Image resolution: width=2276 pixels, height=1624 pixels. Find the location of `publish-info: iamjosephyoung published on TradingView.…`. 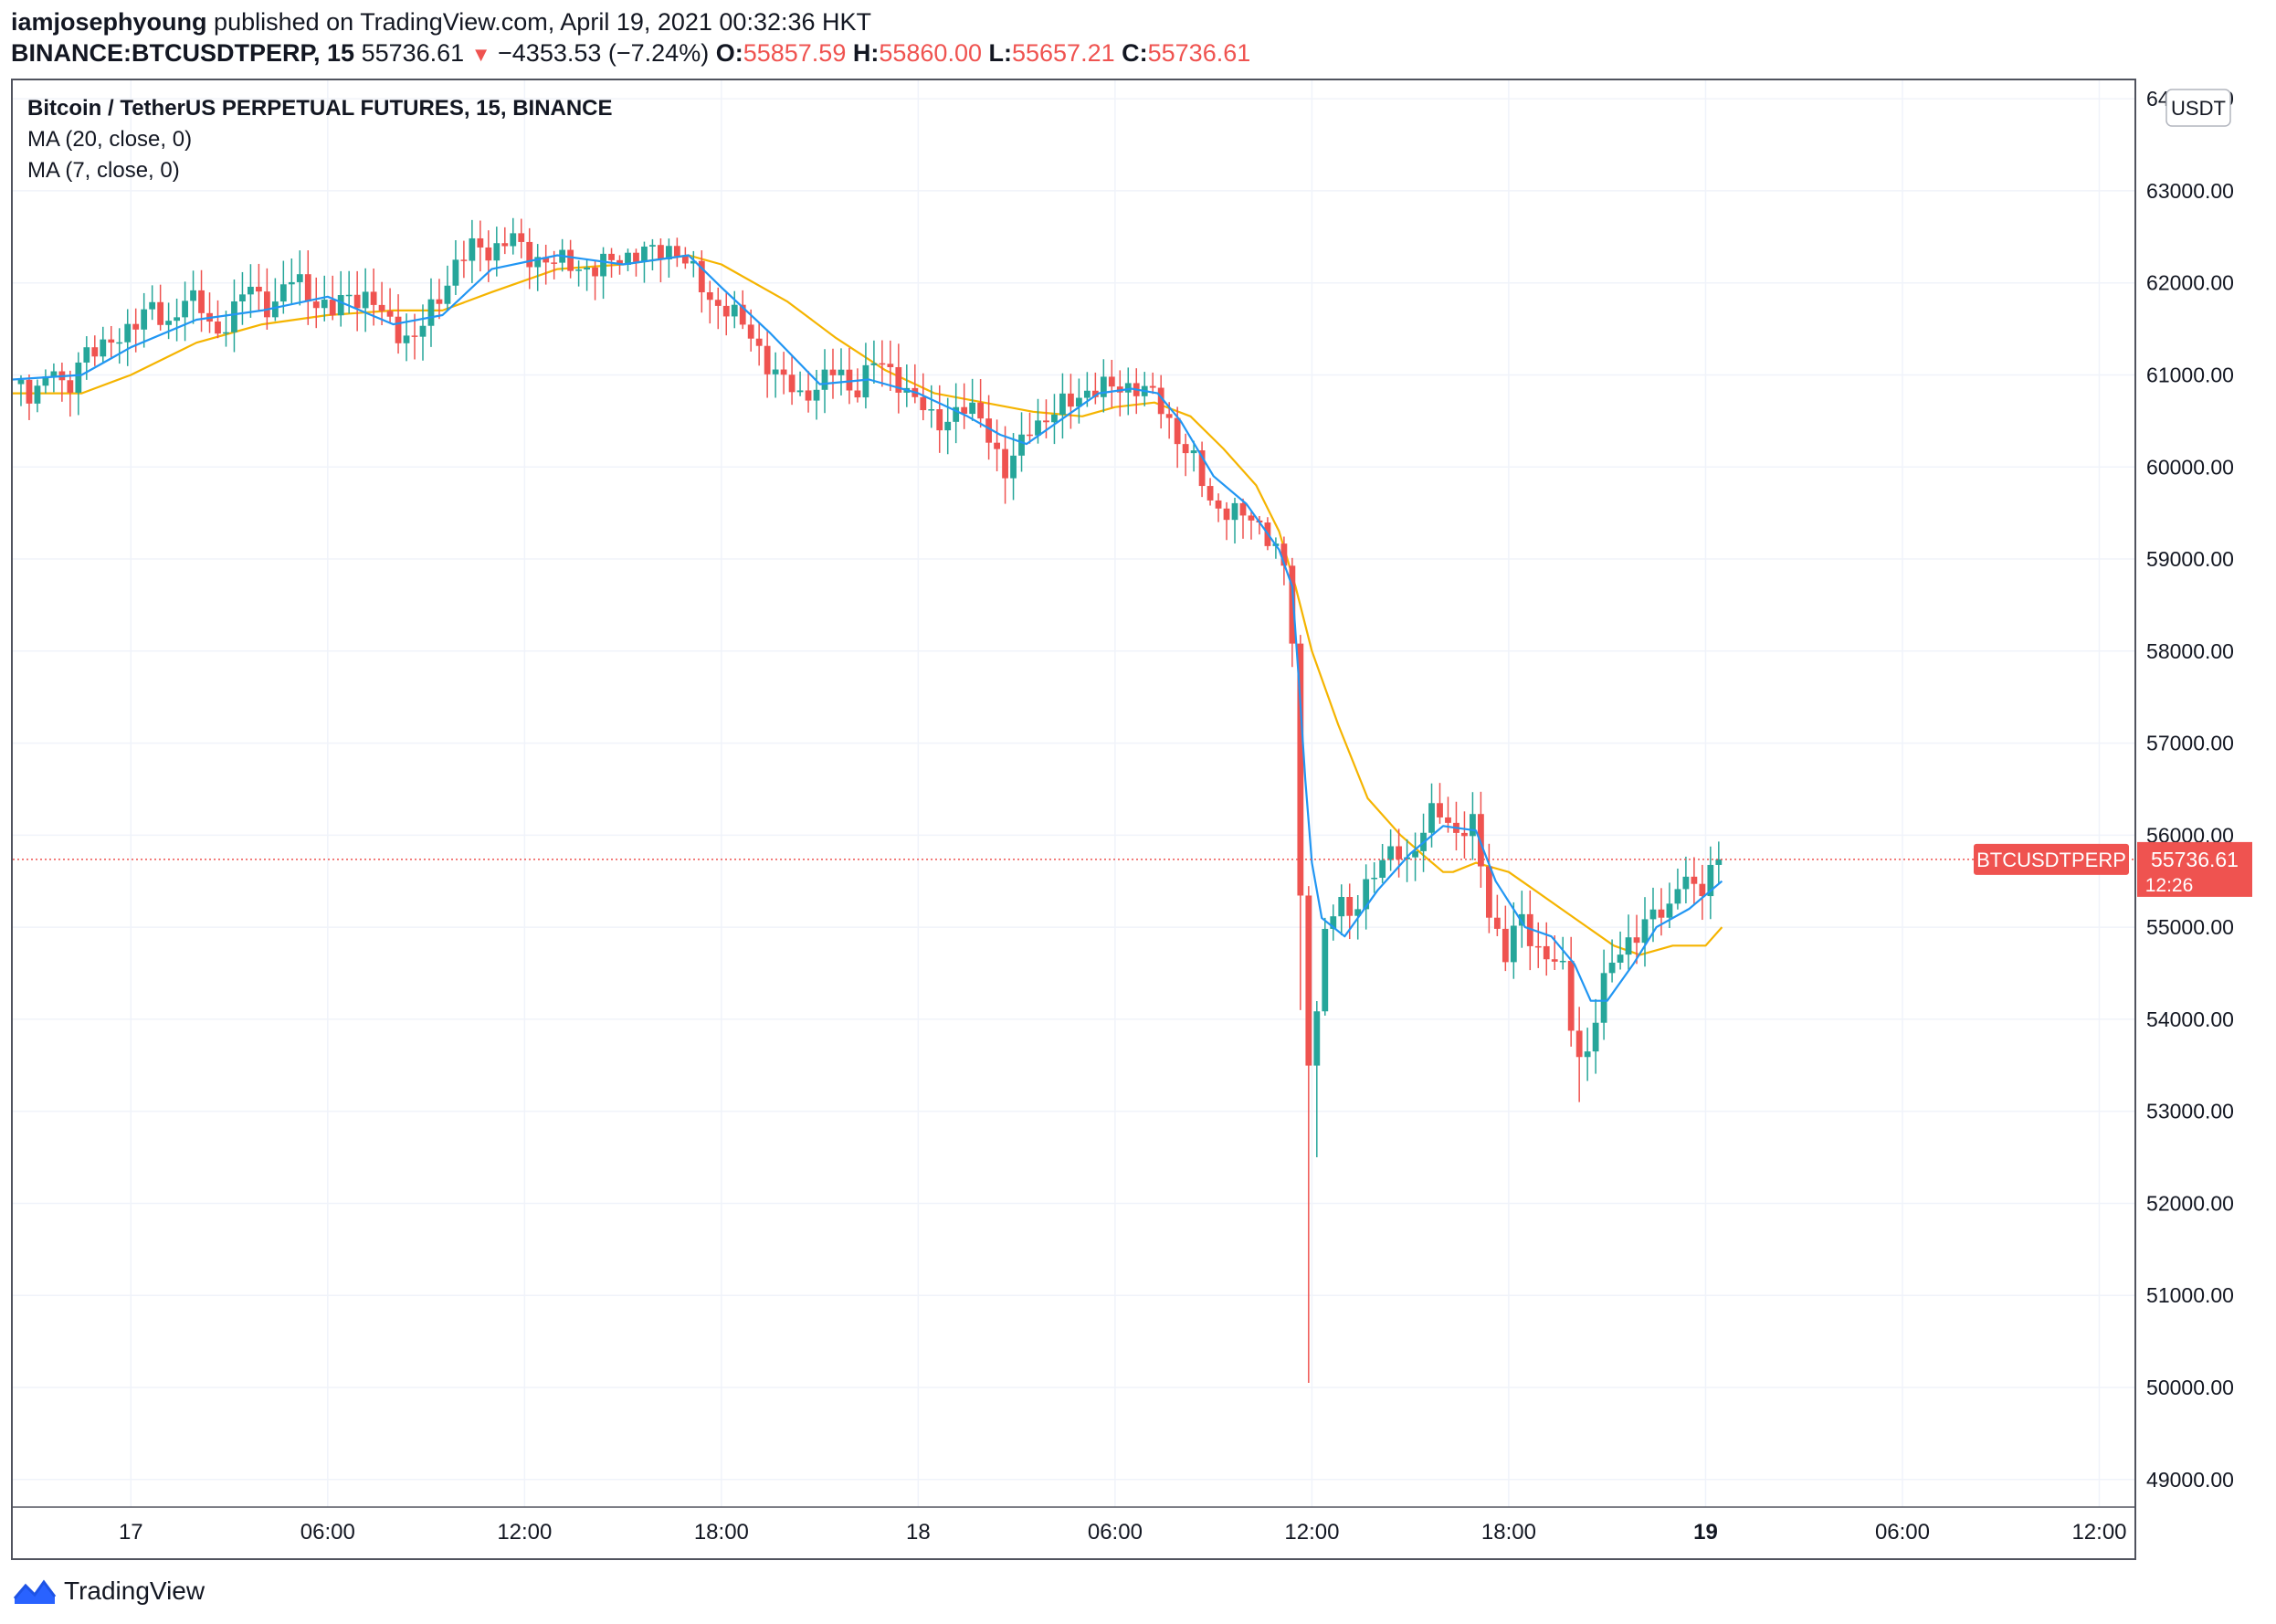

publish-info: iamjosephyoung published on TradingView.… is located at coordinates (441, 22).